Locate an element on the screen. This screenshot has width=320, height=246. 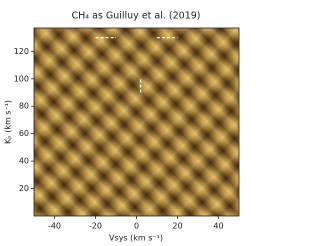
x-axis-label: Vsys (km s⁻¹) is located at coordinates (136, 238).